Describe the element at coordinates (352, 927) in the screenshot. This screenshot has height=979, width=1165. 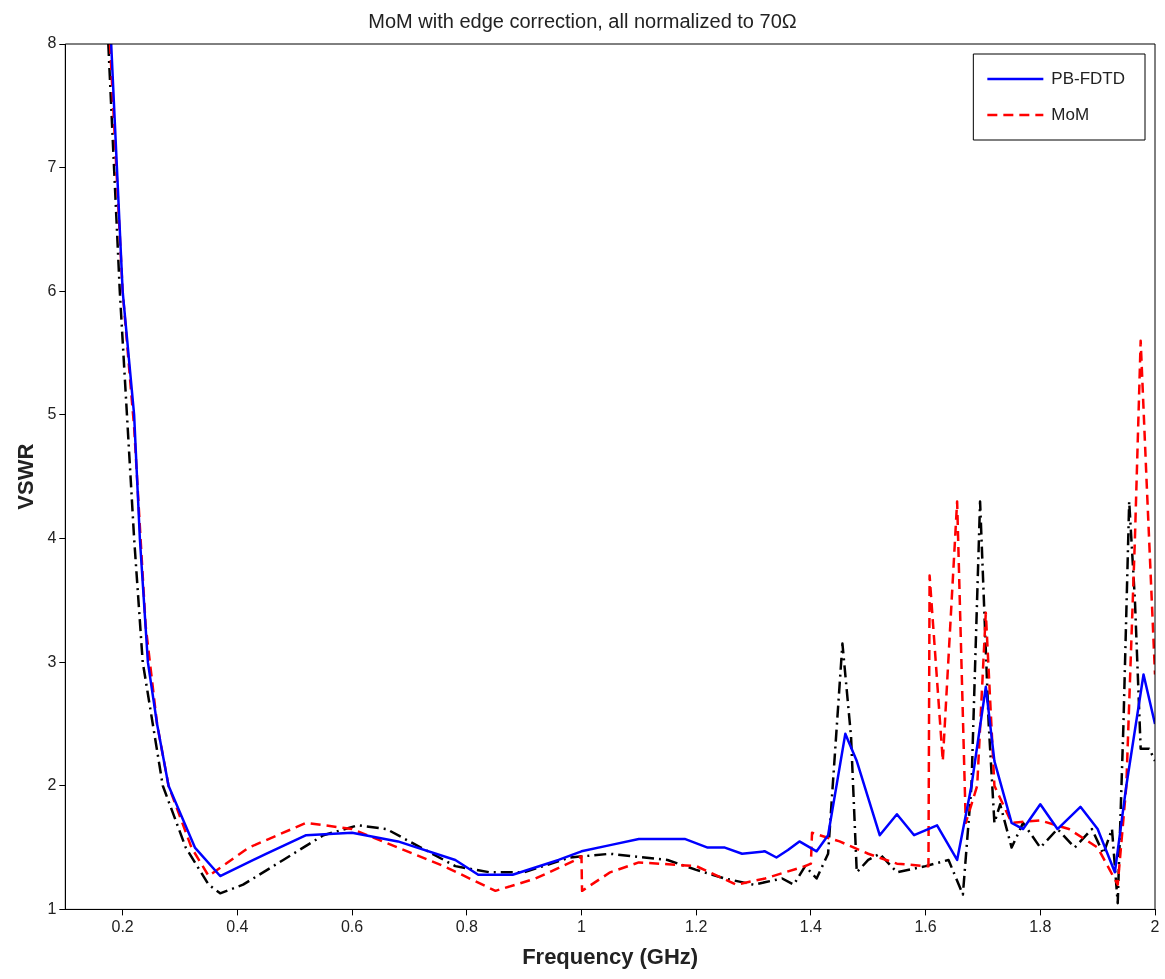
I see `x-tick-label: 0.6` at that location.